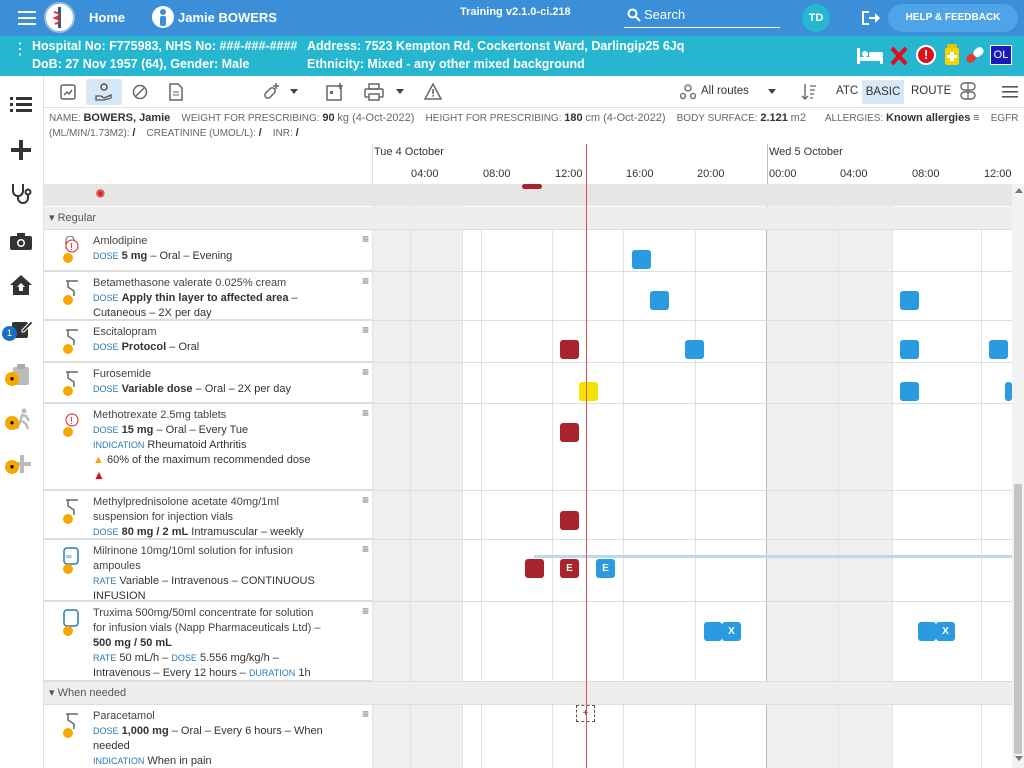  What do you see at coordinates (208, 341) in the screenshot?
I see `med-row-escitalopram: Escitalopram DOSE Protocol – Oral ≡` at bounding box center [208, 341].